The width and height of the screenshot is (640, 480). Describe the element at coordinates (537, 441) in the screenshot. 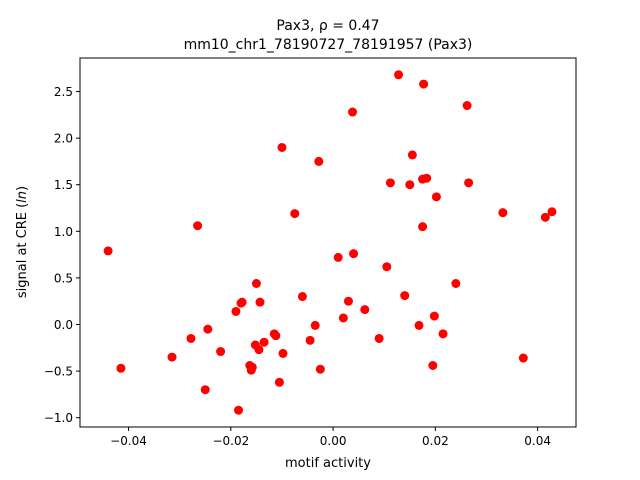

I see `x-tick-label: 0.04` at that location.